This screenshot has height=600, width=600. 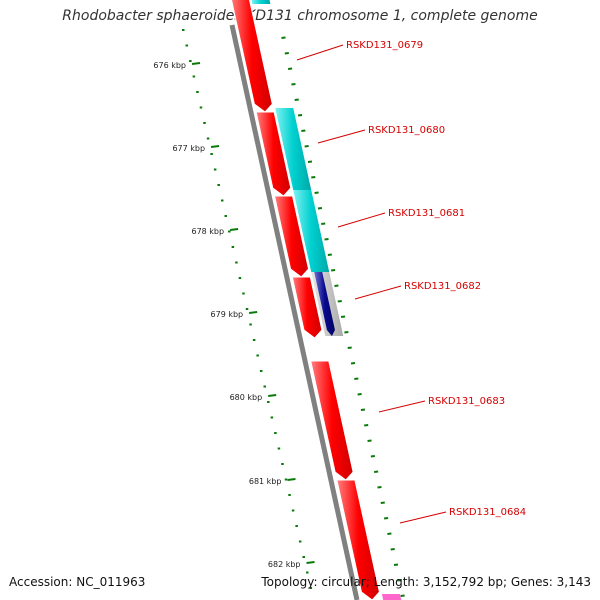 What do you see at coordinates (207, 231) in the screenshot?
I see `ruler-label: 678 kbp` at bounding box center [207, 231].